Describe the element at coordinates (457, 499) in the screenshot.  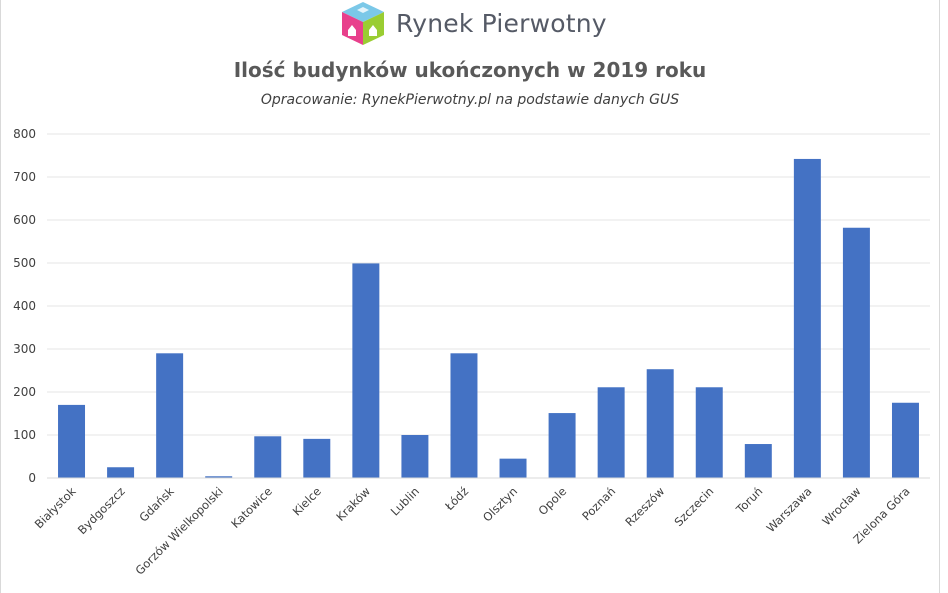
I see `x-tick-label: Łódź` at that location.